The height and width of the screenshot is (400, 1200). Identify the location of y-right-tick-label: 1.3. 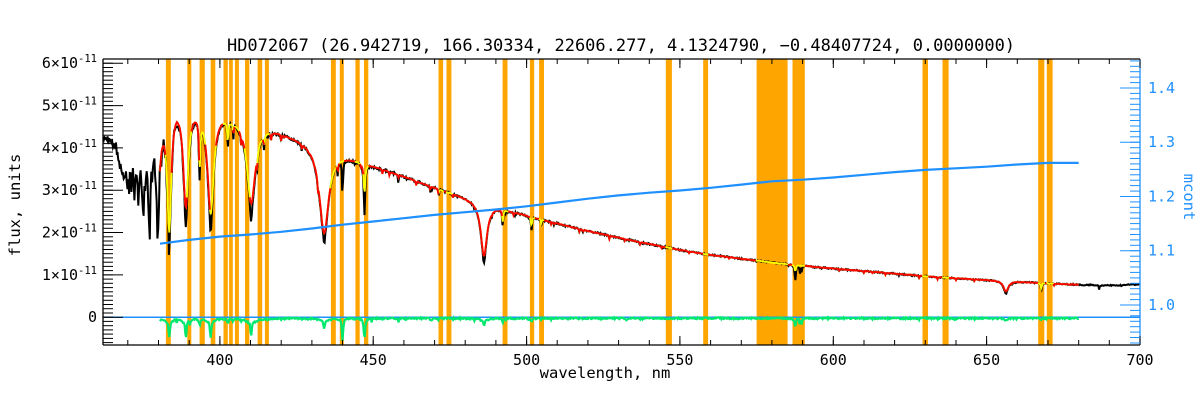
(1161, 142).